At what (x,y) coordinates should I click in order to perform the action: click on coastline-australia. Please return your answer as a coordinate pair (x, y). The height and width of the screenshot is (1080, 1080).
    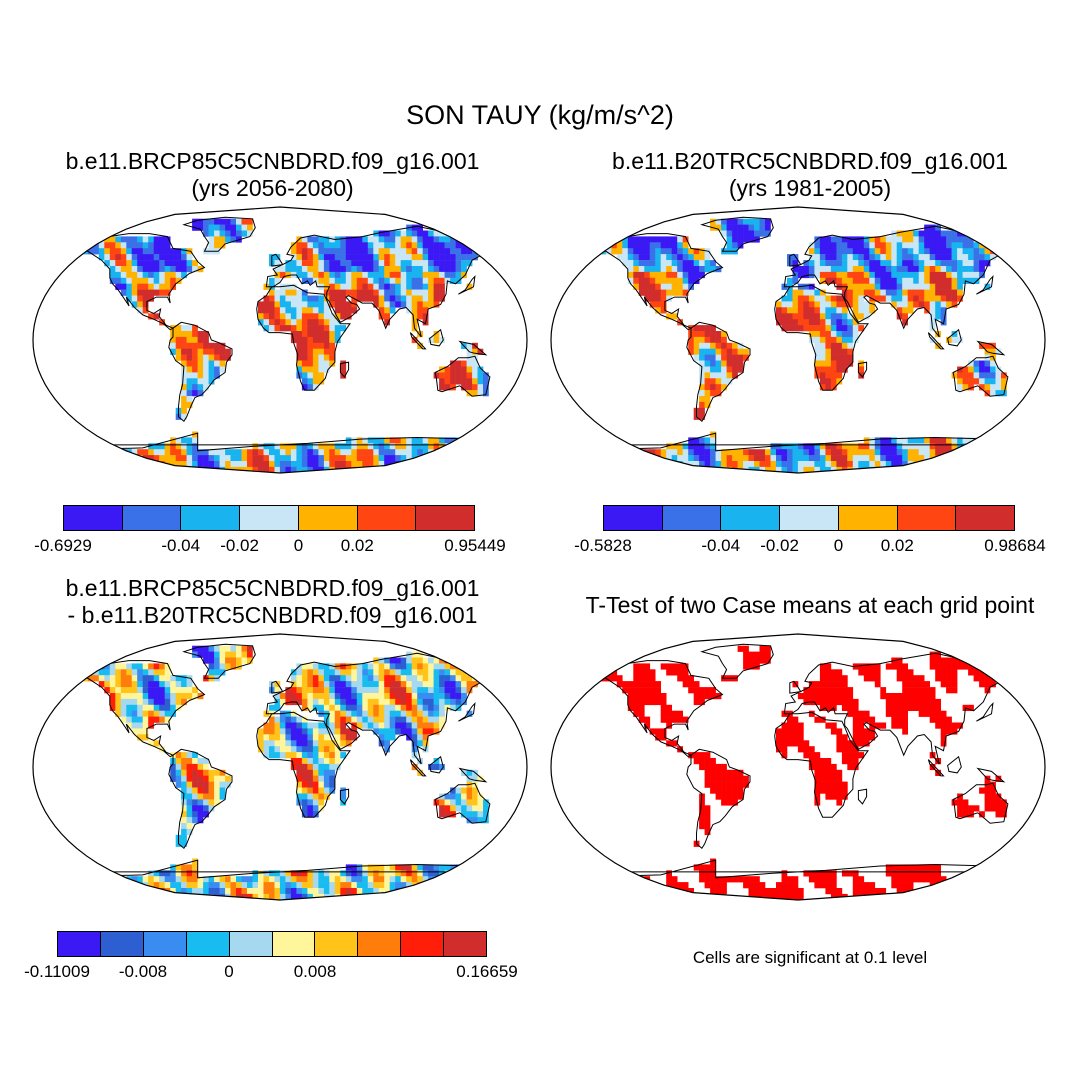
    Looking at the image, I should click on (462, 376).